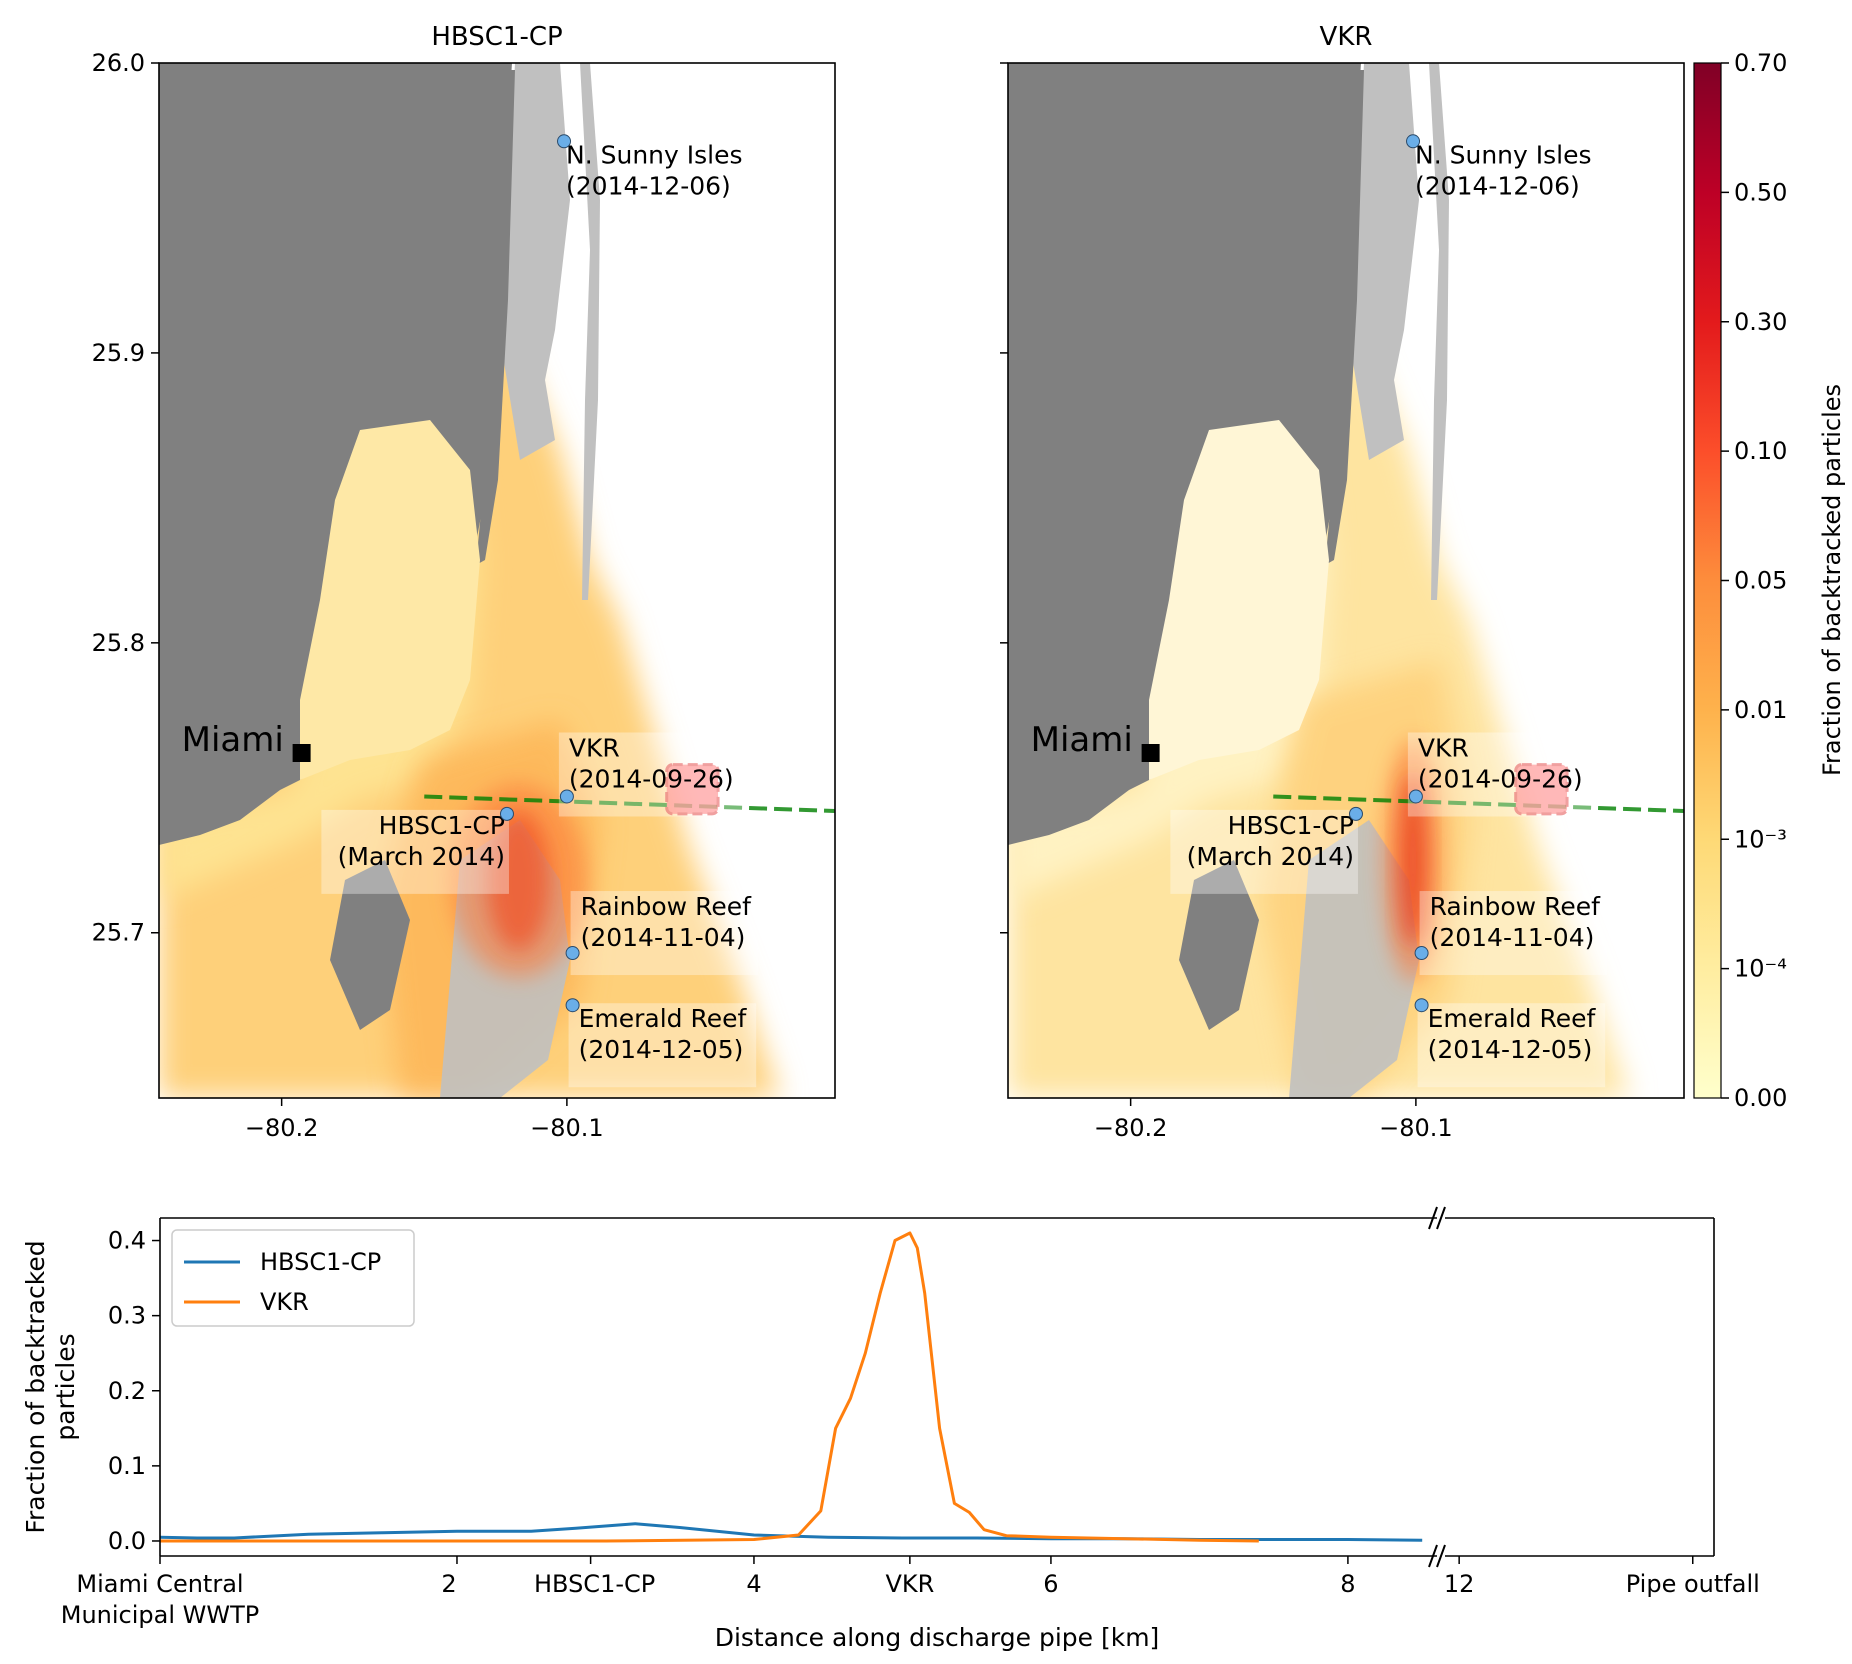 This screenshot has height=1664, width=1852. I want to click on bay-island, so click(1219, 945).